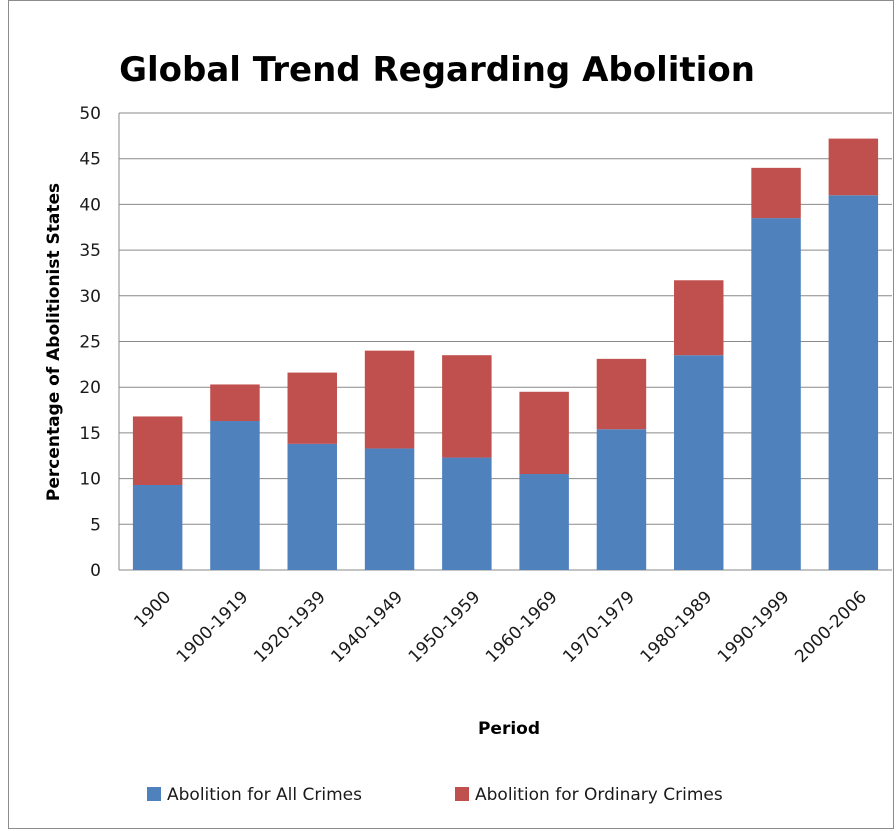 This screenshot has height=831, width=896. What do you see at coordinates (544, 522) in the screenshot?
I see `bar-all-crimes-1960-1969` at bounding box center [544, 522].